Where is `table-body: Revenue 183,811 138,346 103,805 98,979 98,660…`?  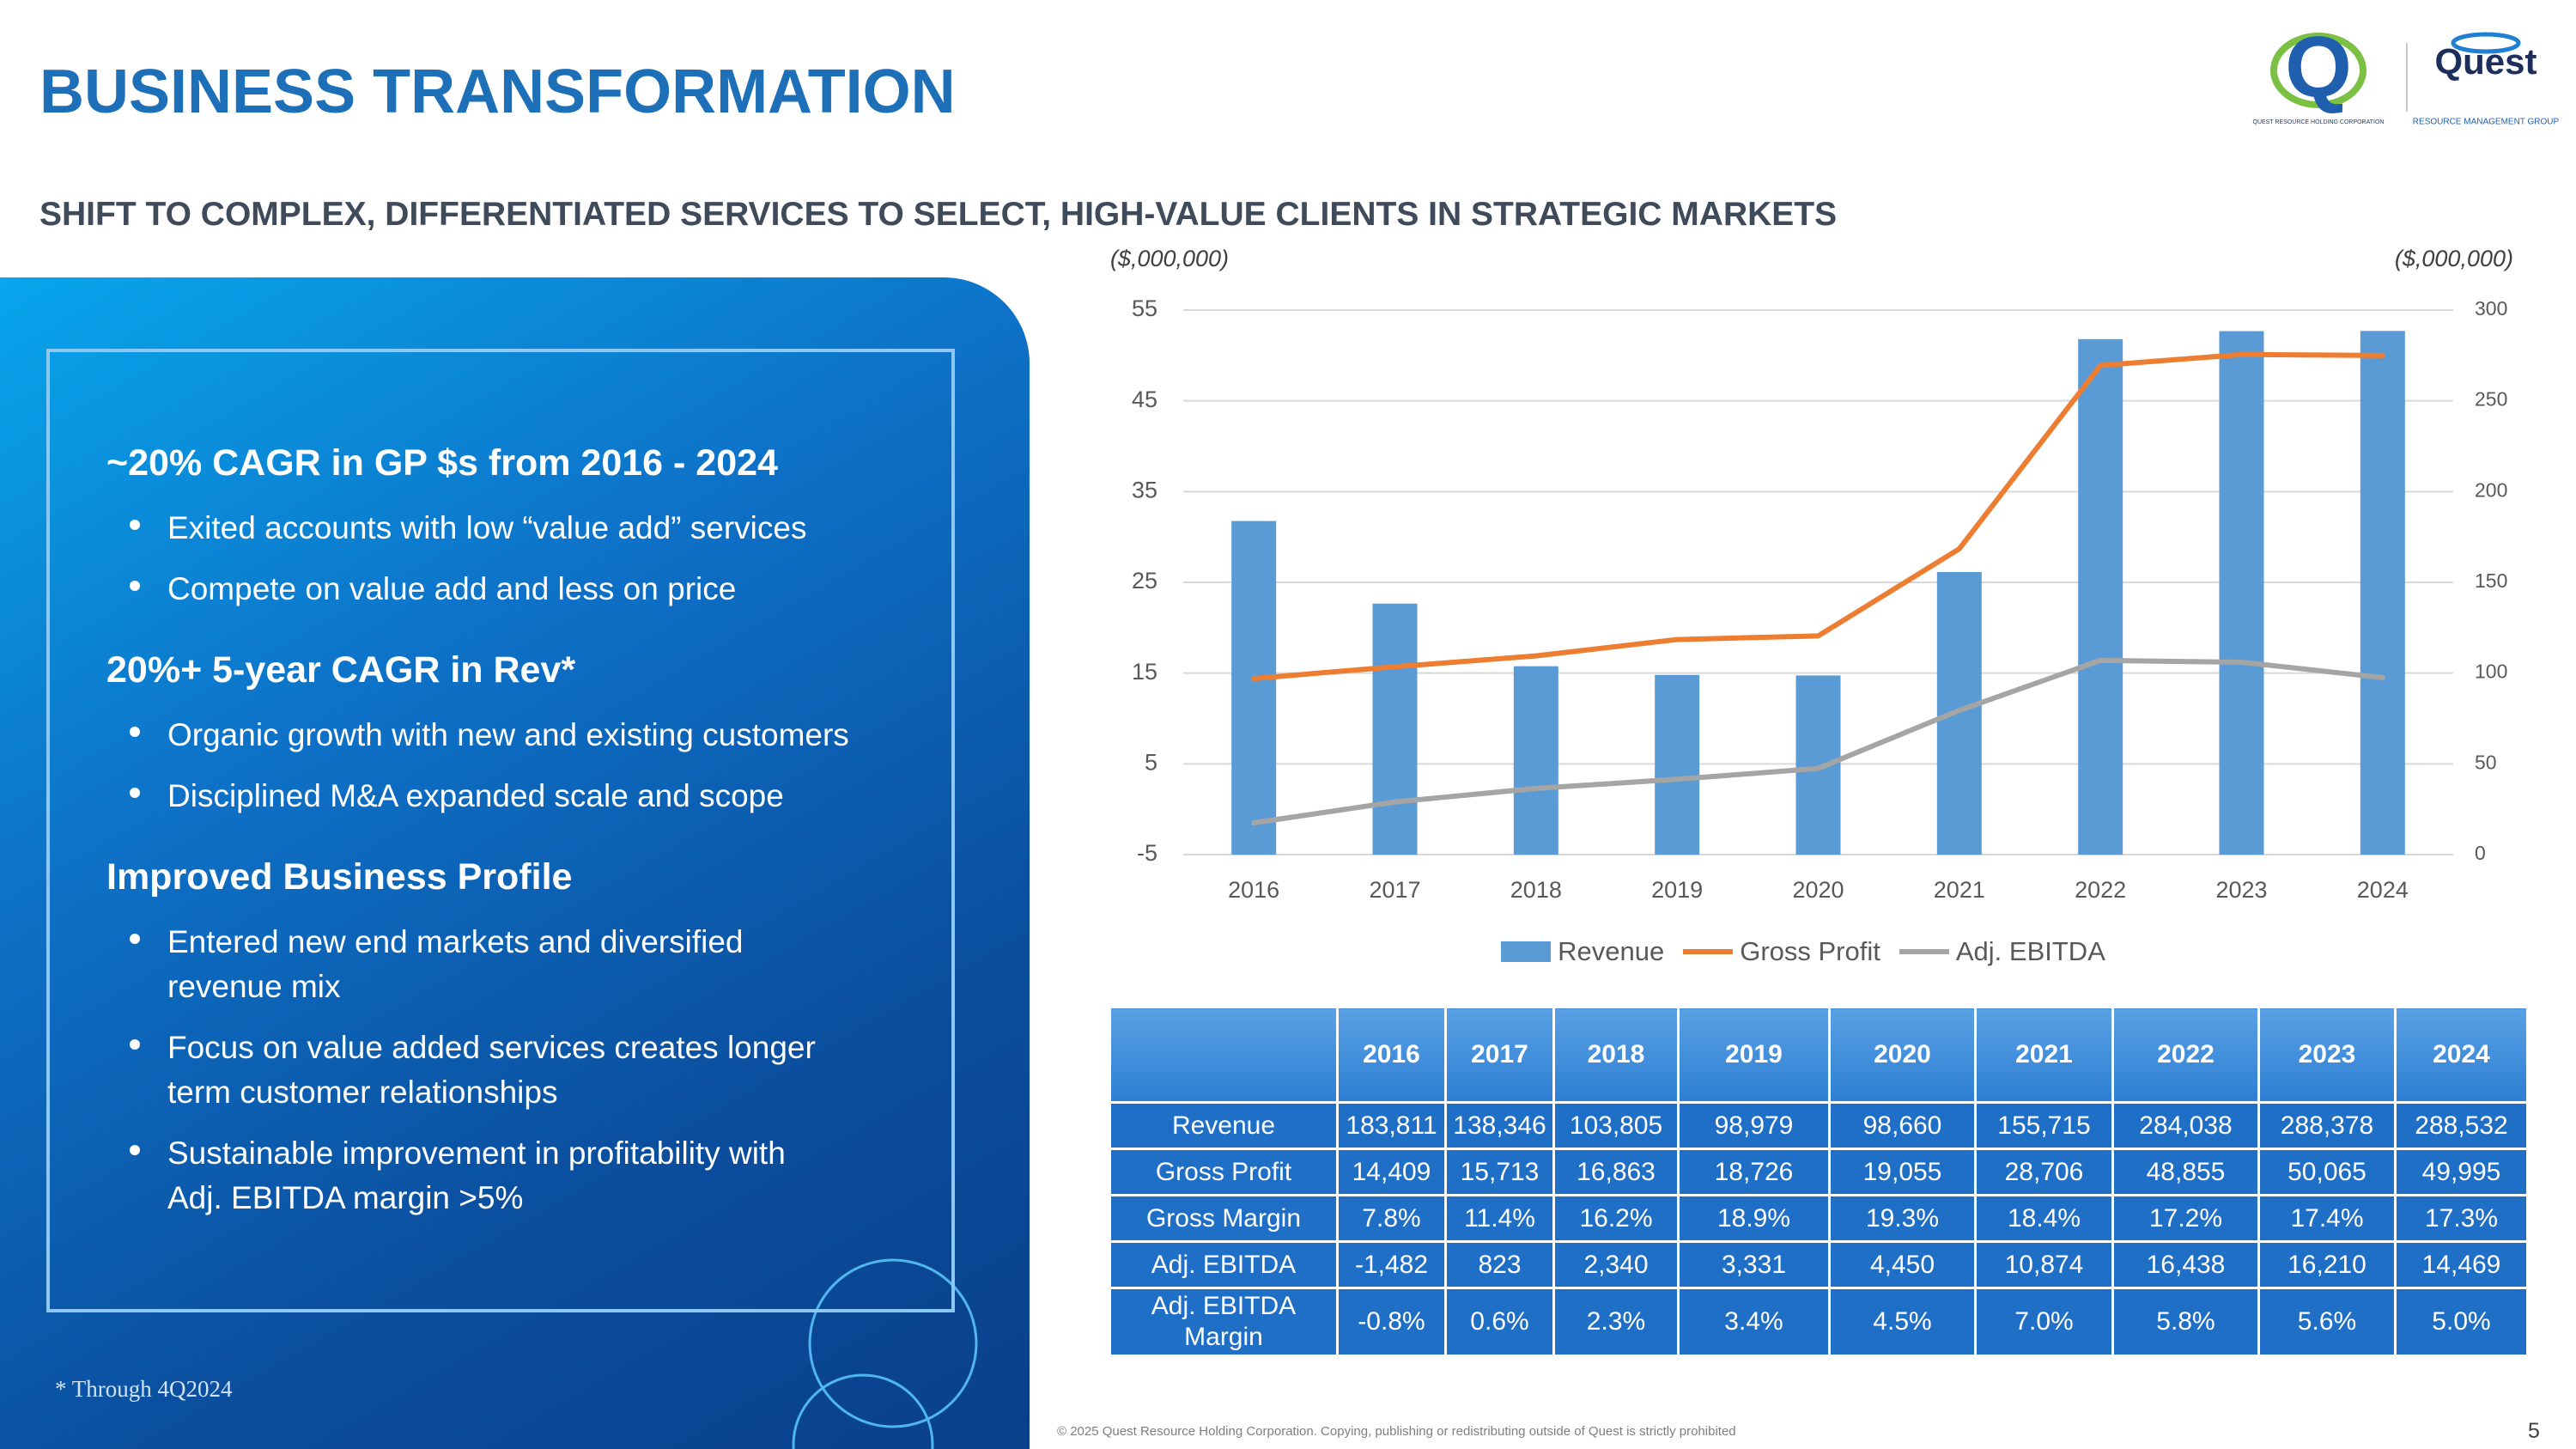 table-body: Revenue 183,811 138,346 103,805 98,979 98,660… is located at coordinates (1819, 1229).